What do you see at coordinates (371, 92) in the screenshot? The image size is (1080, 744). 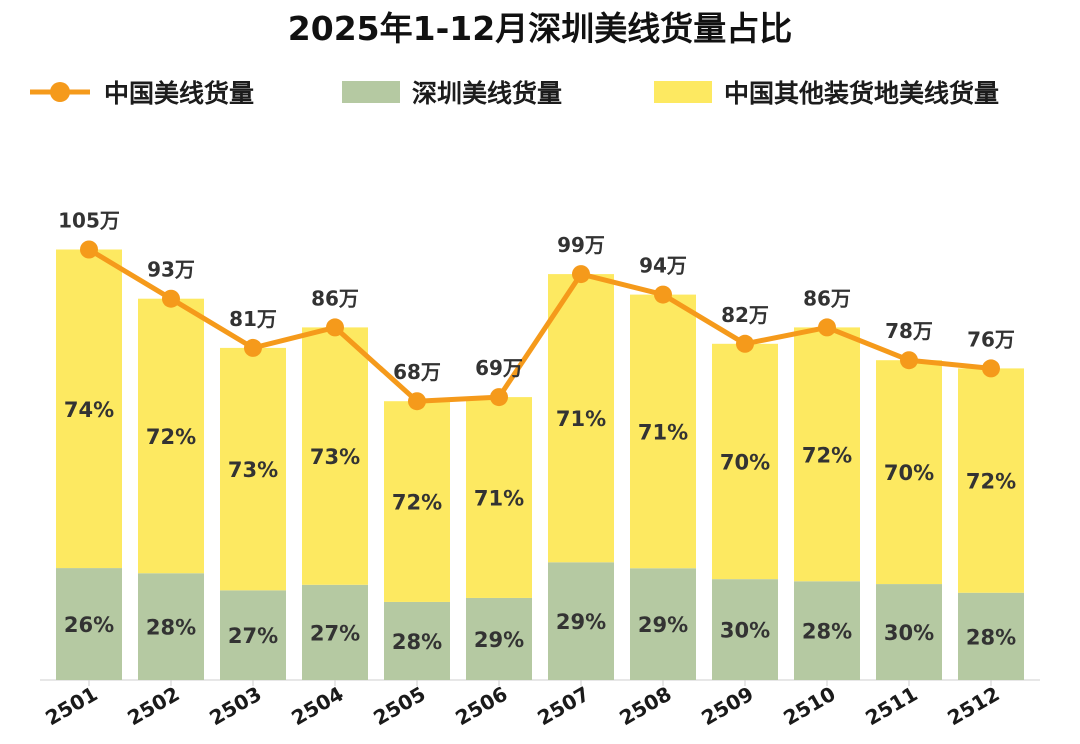 I see `legend-swatch-shenzhen` at bounding box center [371, 92].